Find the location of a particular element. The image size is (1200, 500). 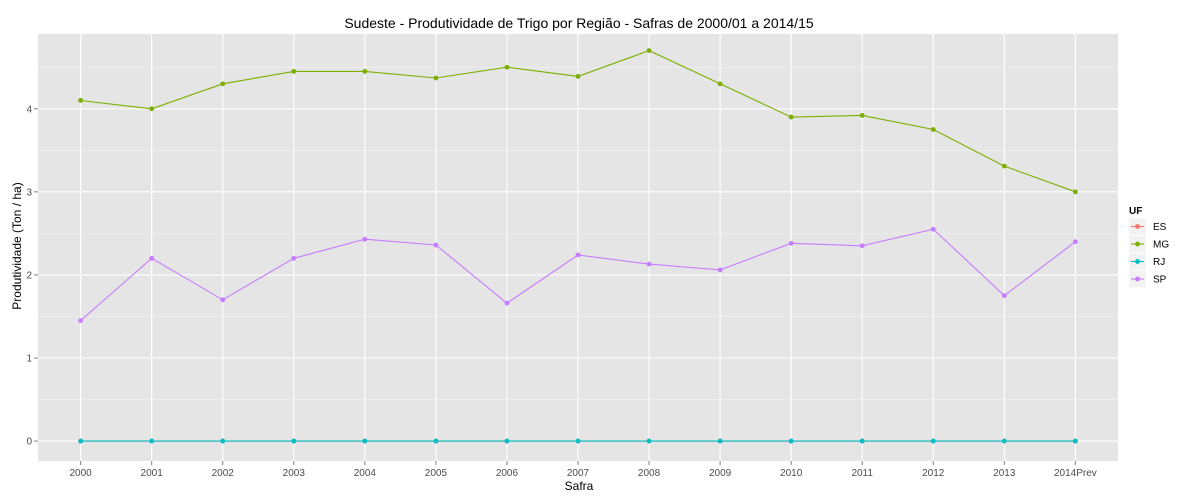

legend-label-es: ES is located at coordinates (1160, 227).